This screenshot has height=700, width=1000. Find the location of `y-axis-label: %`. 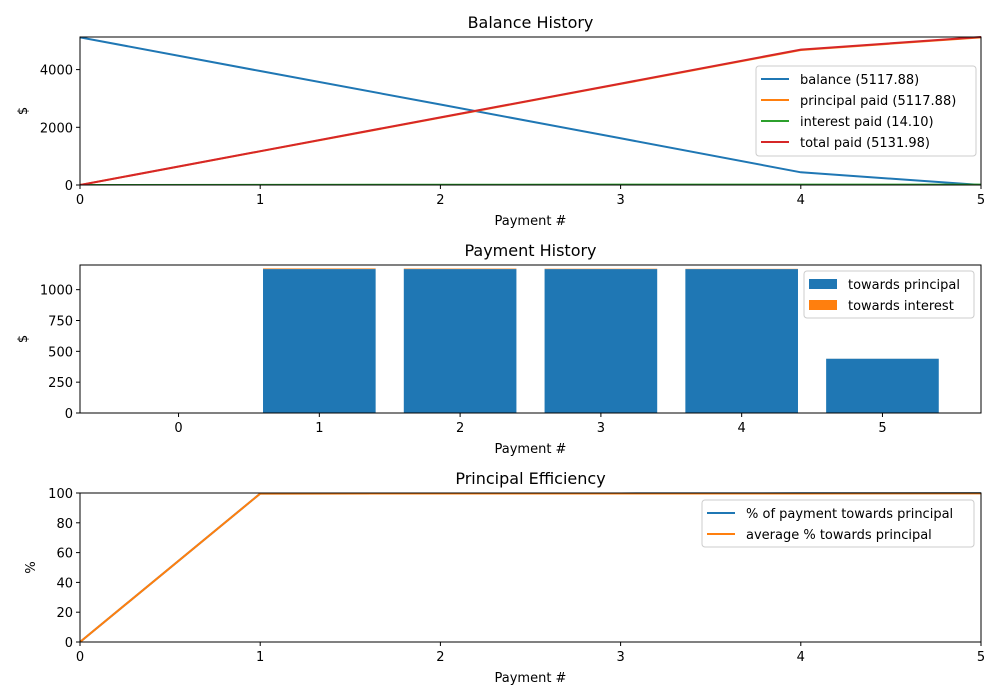

y-axis-label: % is located at coordinates (31, 567).